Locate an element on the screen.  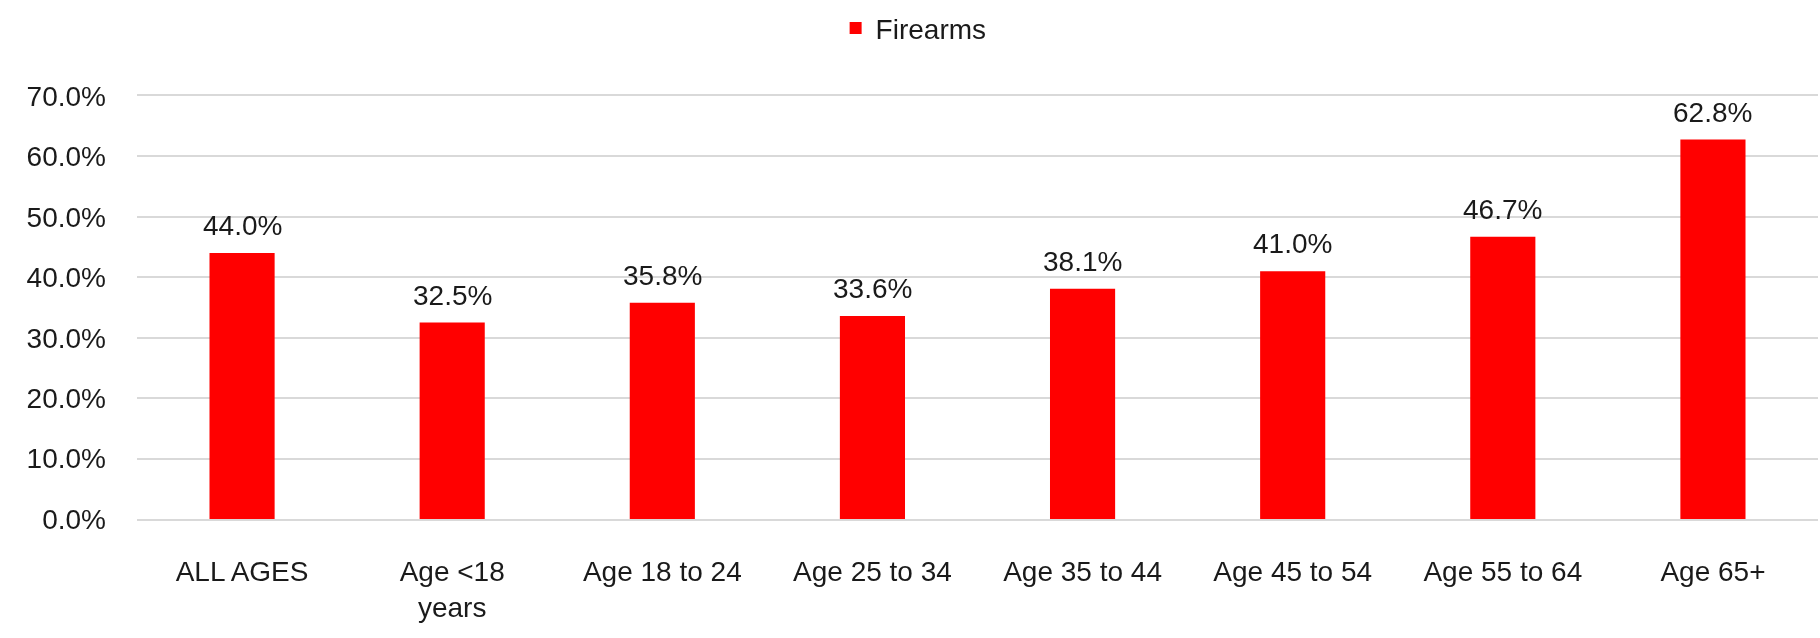
y-tick-label: 0.0% is located at coordinates (74, 519).